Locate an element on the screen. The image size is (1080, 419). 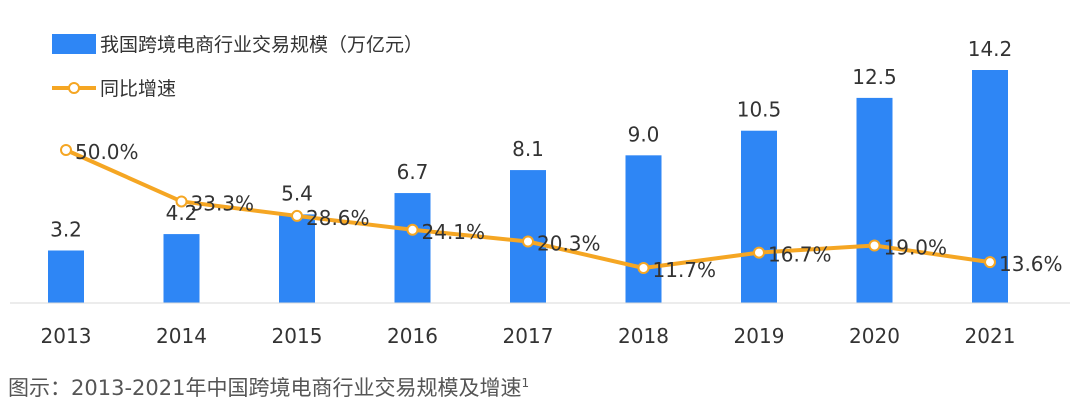
growth-point-2016 is located at coordinates (412, 229).